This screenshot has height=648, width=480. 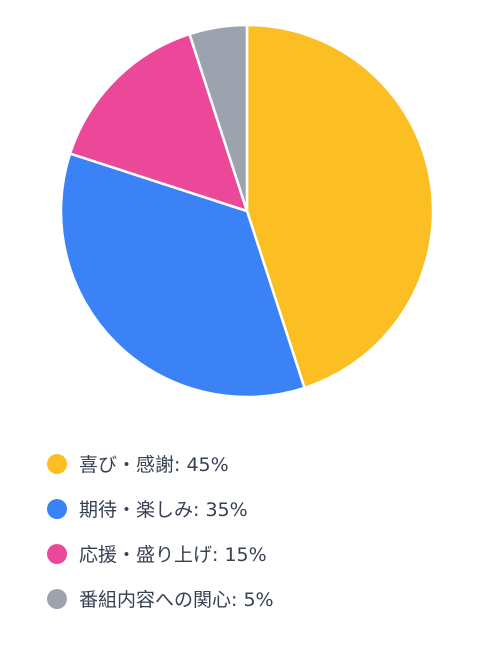 What do you see at coordinates (163, 510) in the screenshot?
I see `legend-label: 期待・楽しみ: 35%` at bounding box center [163, 510].